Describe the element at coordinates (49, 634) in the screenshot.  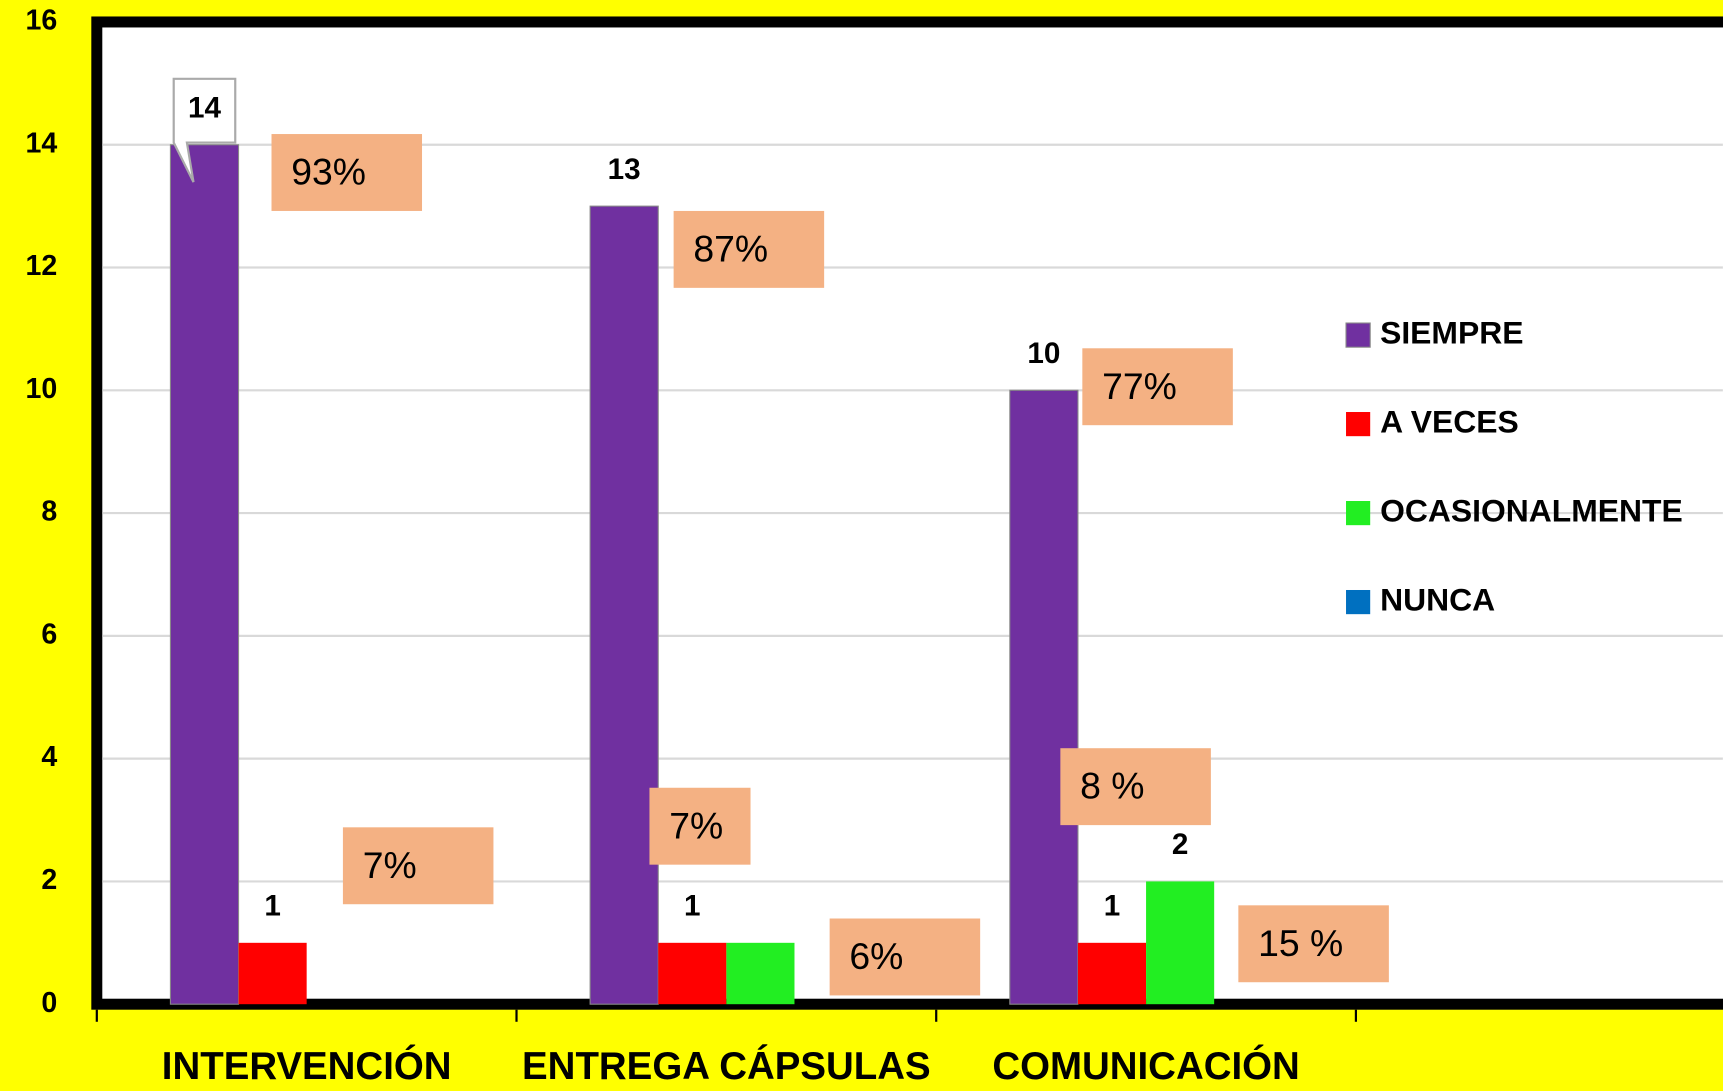
I see `y-tick-label: 6` at that location.